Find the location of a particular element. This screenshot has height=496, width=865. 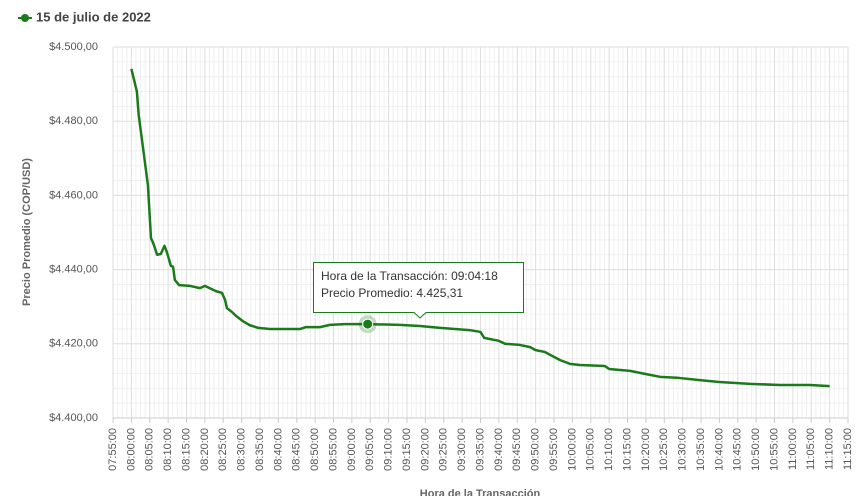

x-tick-label: 10:15:00 is located at coordinates (627, 449).